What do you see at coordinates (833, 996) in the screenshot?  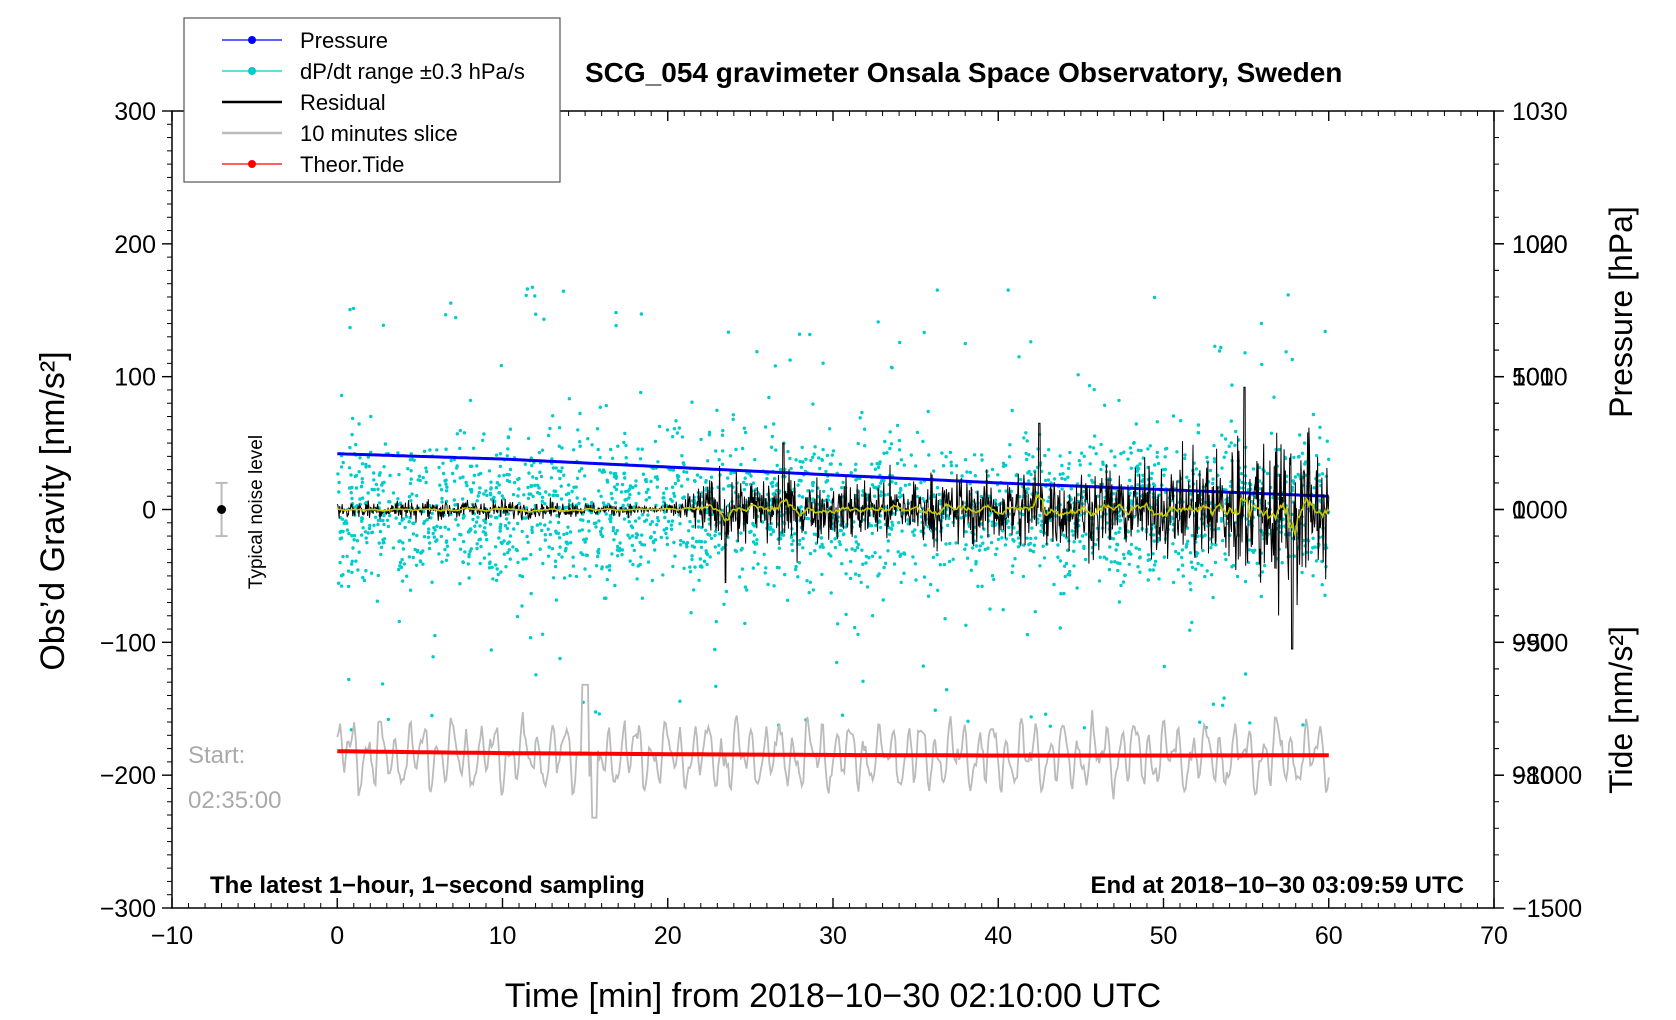 I see `x-axis-label: Time [min] from 2018−10−30 02:10:00 UTC` at bounding box center [833, 996].